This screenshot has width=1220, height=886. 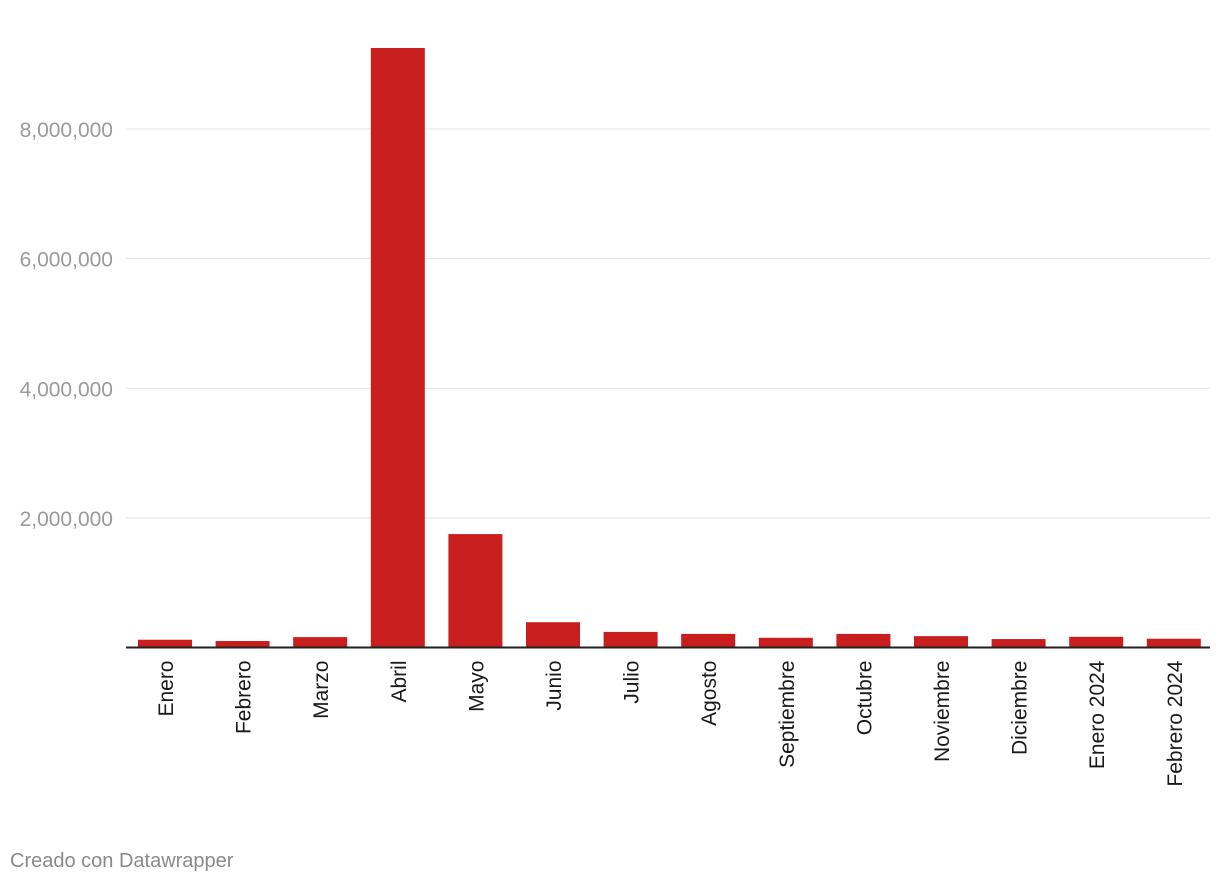 I want to click on x-tick-label: Junio, so click(x=554, y=686).